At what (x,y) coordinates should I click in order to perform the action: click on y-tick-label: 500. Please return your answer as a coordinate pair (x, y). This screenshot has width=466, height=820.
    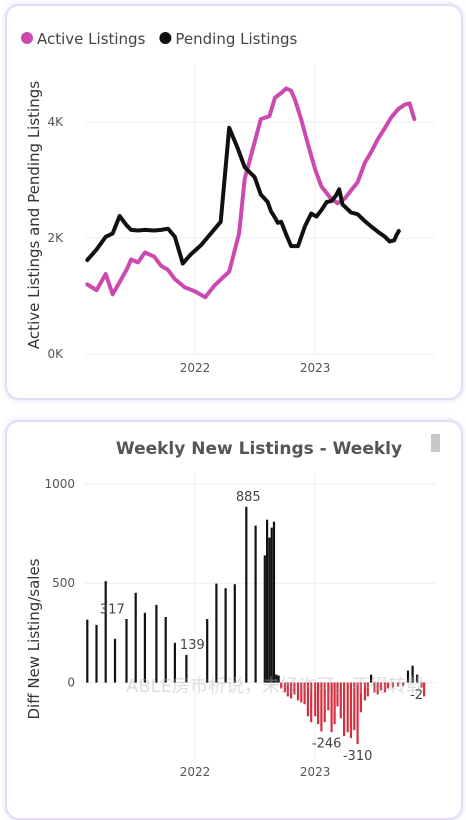
    Looking at the image, I should click on (63, 583).